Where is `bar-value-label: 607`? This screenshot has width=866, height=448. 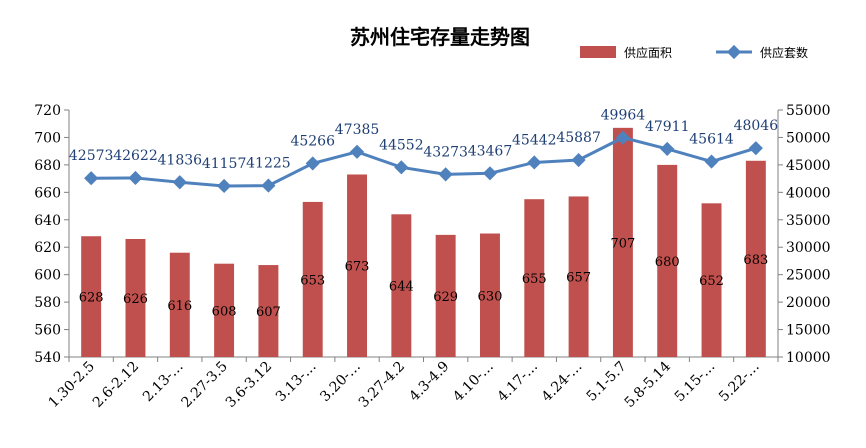 bar-value-label: 607 is located at coordinates (268, 312).